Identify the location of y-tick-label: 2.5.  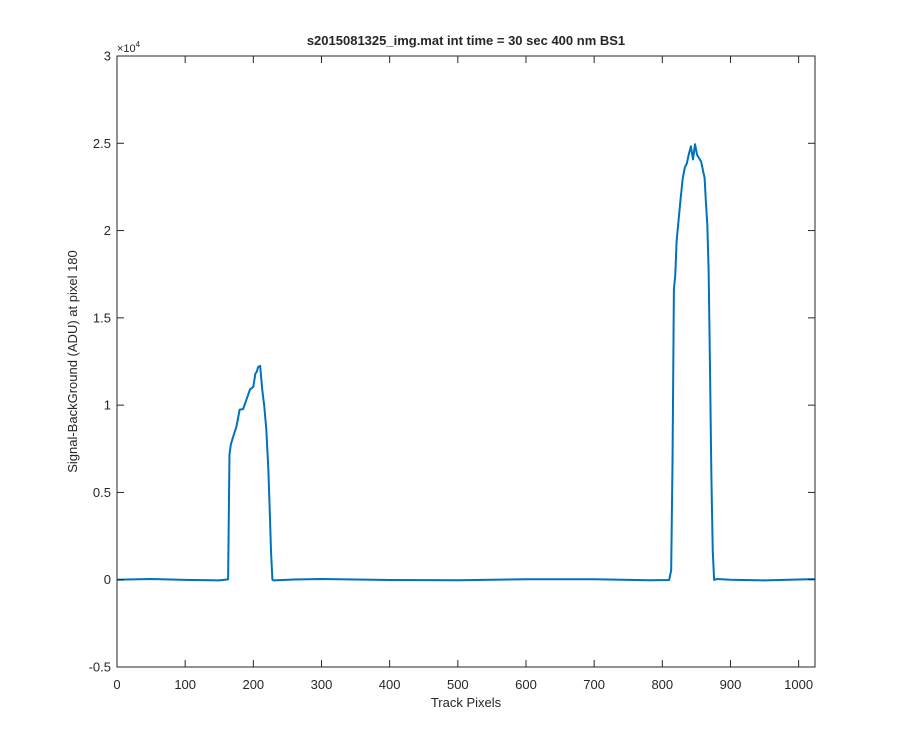
(102, 143).